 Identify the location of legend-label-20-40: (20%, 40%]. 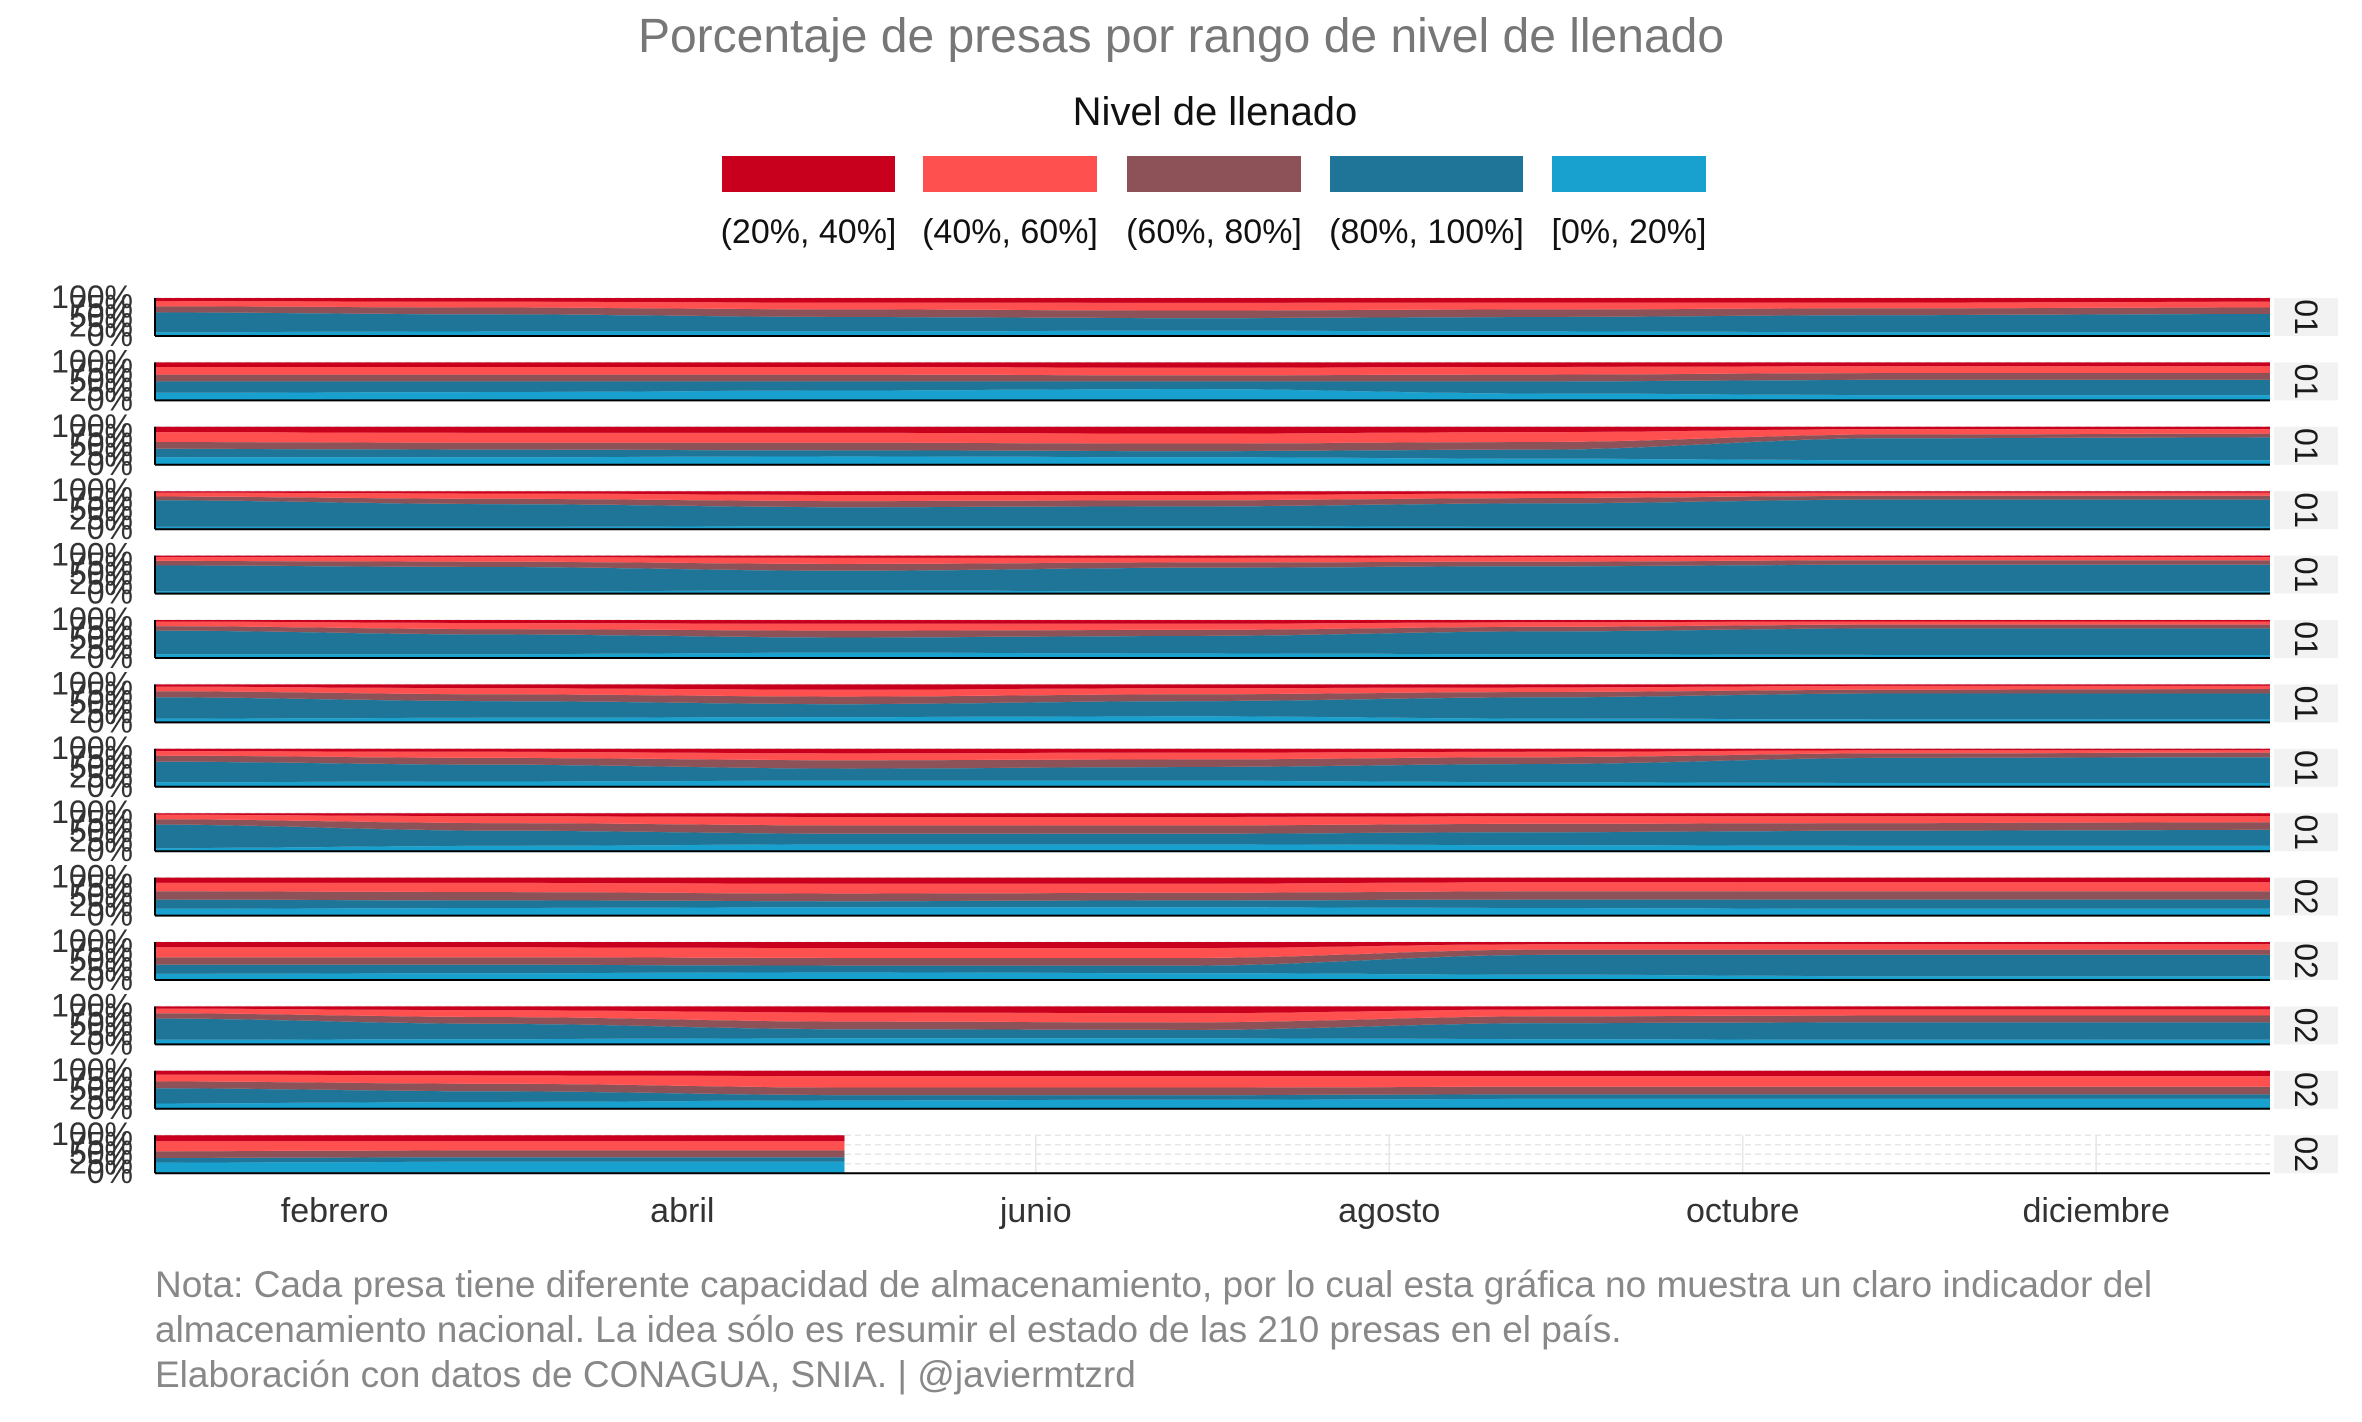
(809, 232).